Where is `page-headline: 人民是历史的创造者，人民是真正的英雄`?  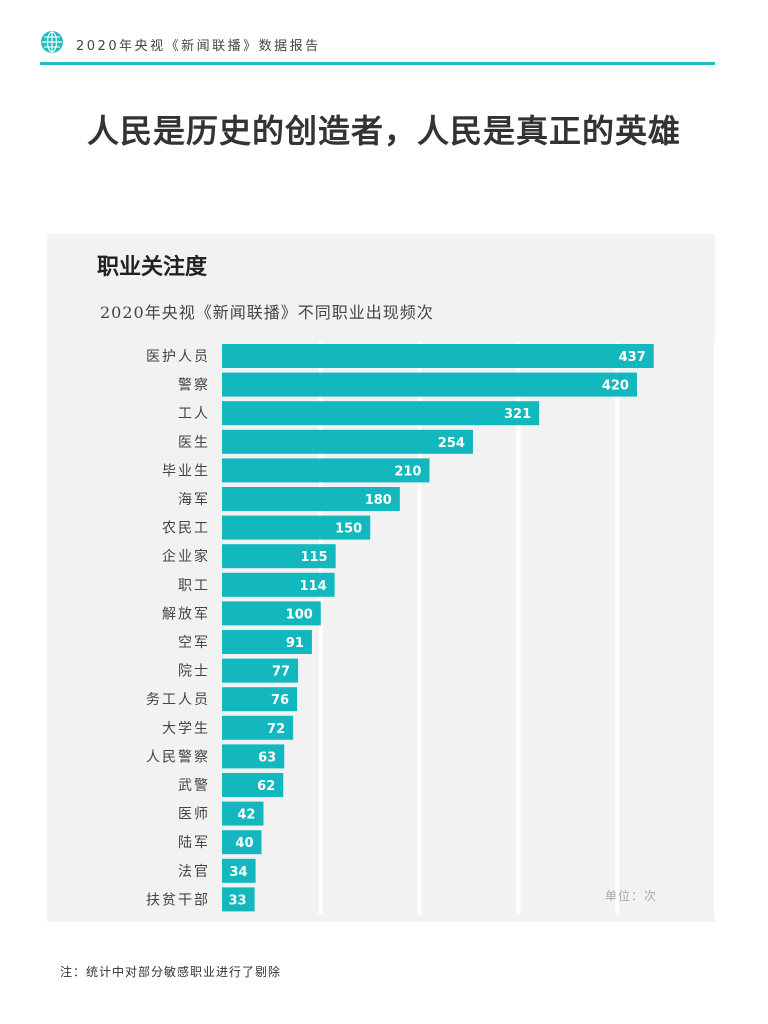 page-headline: 人民是历史的创造者，人民是真正的英雄 is located at coordinates (383, 131).